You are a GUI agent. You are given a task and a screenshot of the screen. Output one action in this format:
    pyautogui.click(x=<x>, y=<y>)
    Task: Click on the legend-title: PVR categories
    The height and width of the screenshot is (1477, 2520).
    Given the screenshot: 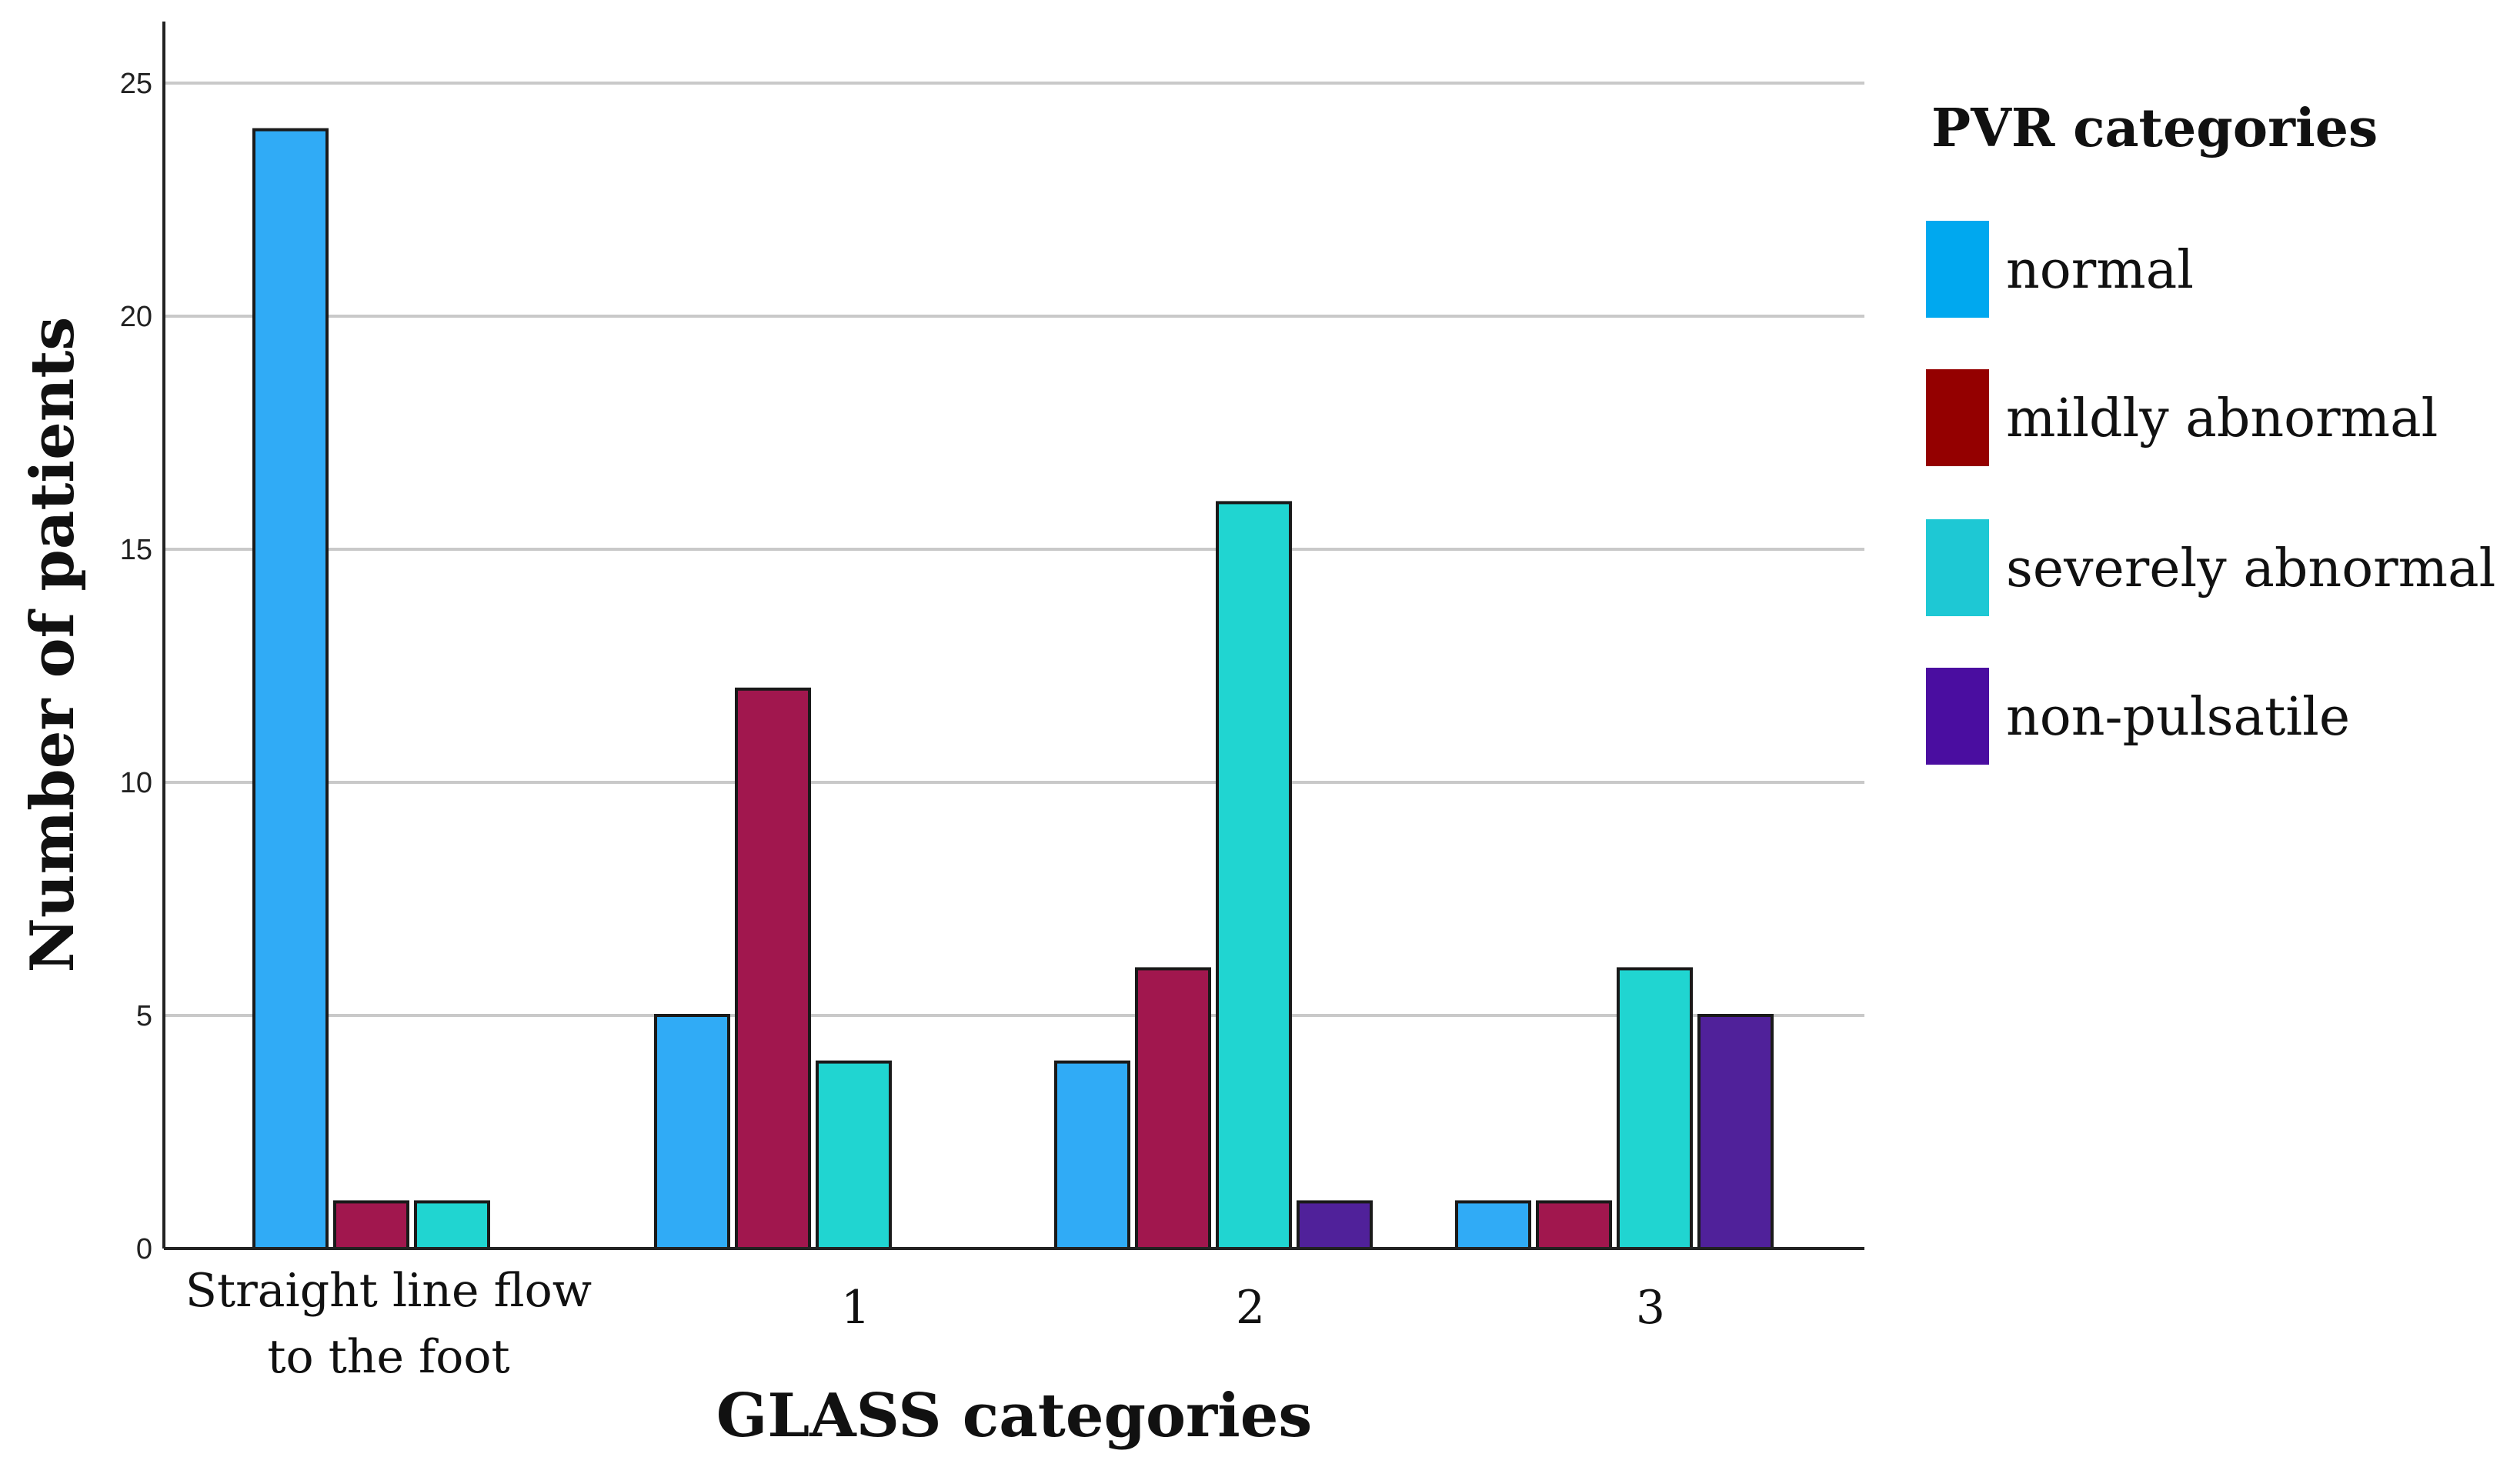 What is the action you would take?
    pyautogui.click(x=2154, y=128)
    